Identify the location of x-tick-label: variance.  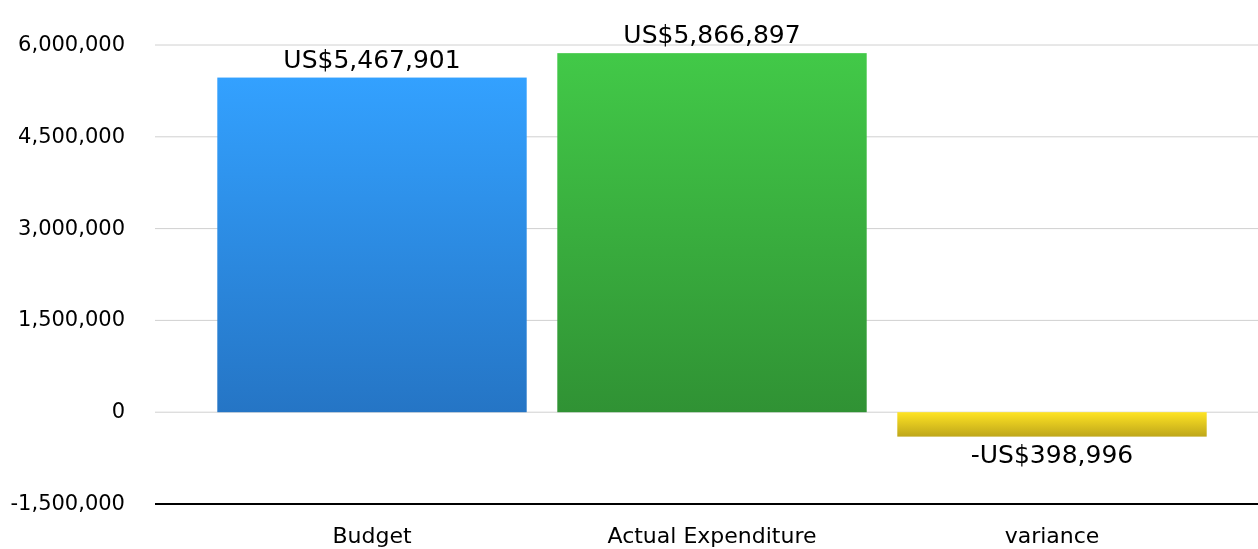
(1052, 535).